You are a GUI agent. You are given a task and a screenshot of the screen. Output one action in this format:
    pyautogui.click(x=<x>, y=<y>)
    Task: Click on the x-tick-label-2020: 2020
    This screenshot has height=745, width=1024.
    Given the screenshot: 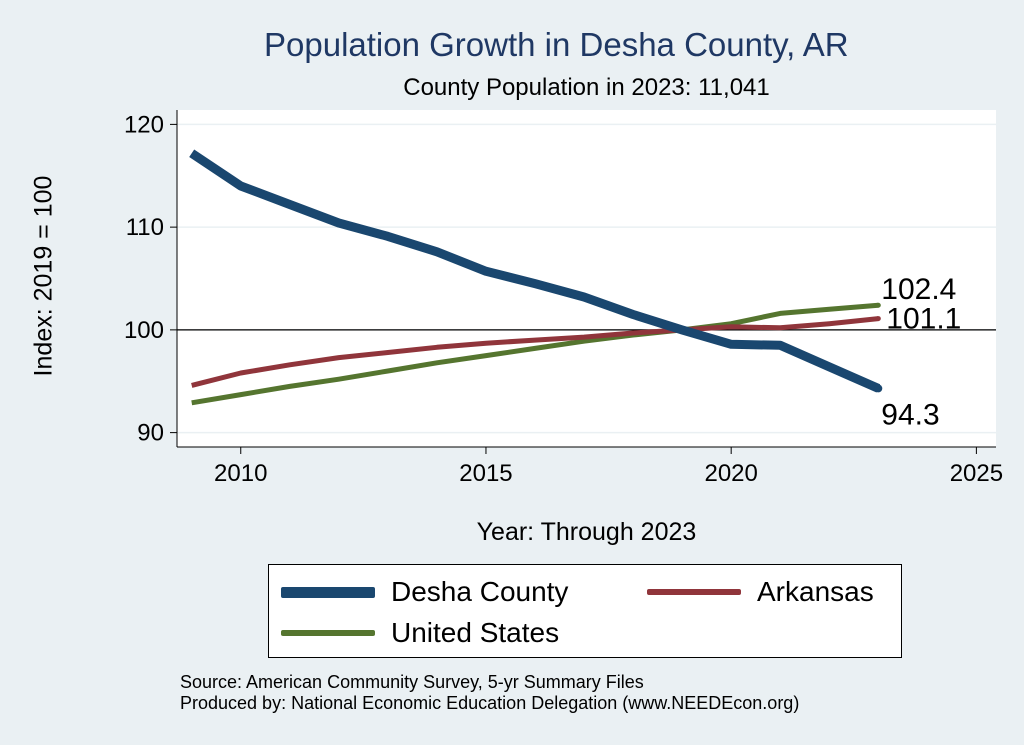 What is the action you would take?
    pyautogui.click(x=730, y=473)
    